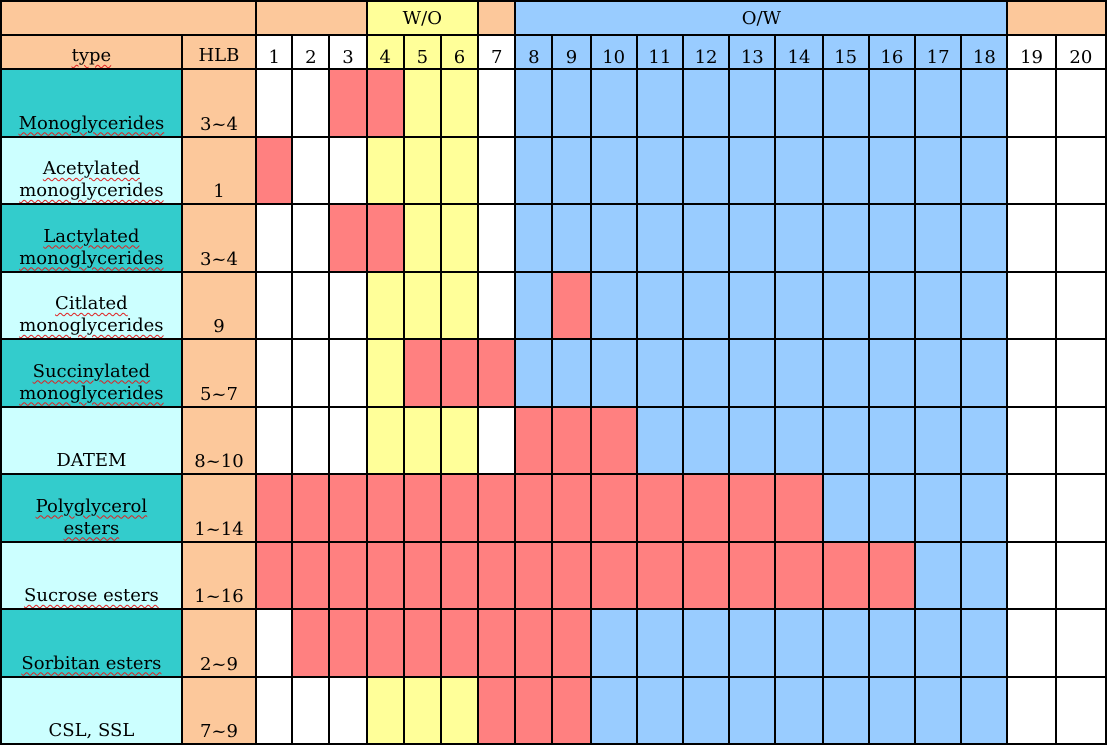  What do you see at coordinates (91, 506) in the screenshot?
I see `emulsifier-type-line: Polyglycerol` at bounding box center [91, 506].